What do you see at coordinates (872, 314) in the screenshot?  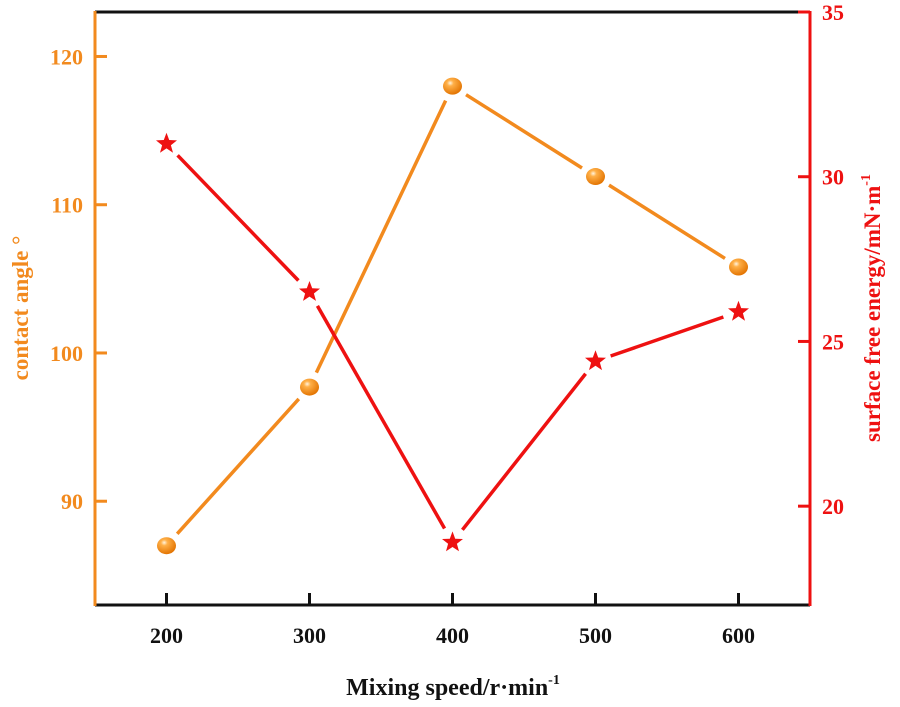 I see `y-right-axis-label-text: surface free energy/mN·m` at bounding box center [872, 314].